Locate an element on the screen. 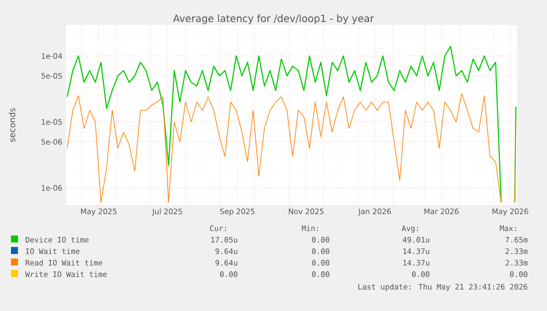 This screenshot has width=547, height=311. chart-title: Average latency for /dev/loop1 - by year is located at coordinates (273, 19).